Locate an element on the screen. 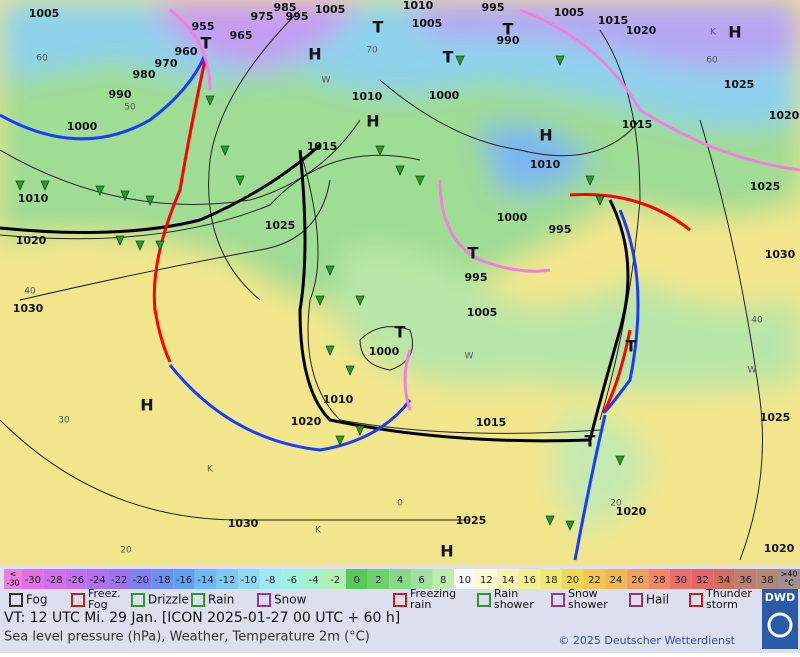 The image size is (800, 657). scale-label: 38 is located at coordinates (767, 580).